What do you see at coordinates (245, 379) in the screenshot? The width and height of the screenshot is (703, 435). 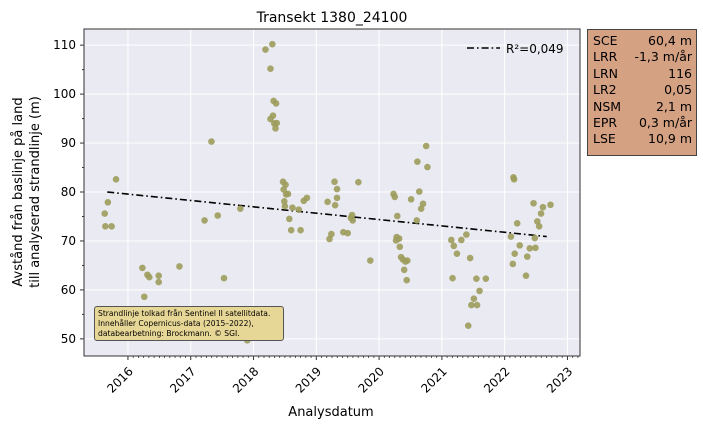 I see `x-tick-label: 2018` at bounding box center [245, 379].